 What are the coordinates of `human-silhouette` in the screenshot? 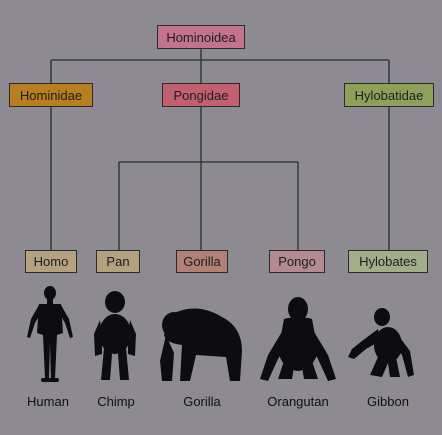 It's located at (50, 334).